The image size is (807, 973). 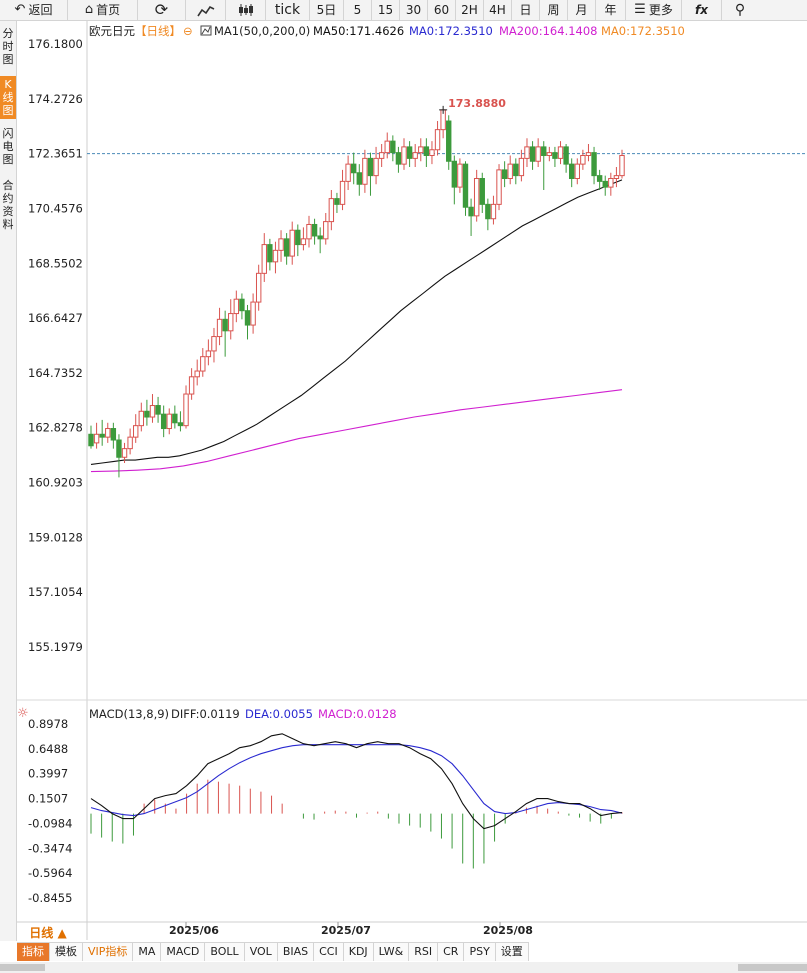 What do you see at coordinates (55, 592) in the screenshot?
I see `price-tick-label: 157.1054` at bounding box center [55, 592].